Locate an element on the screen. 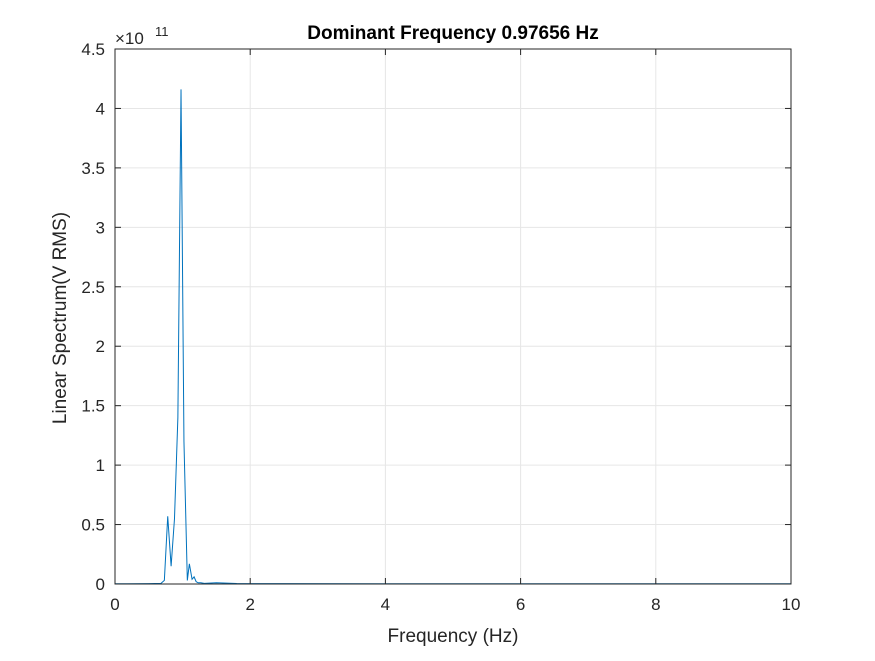  x-tick-label: 10 is located at coordinates (791, 604).